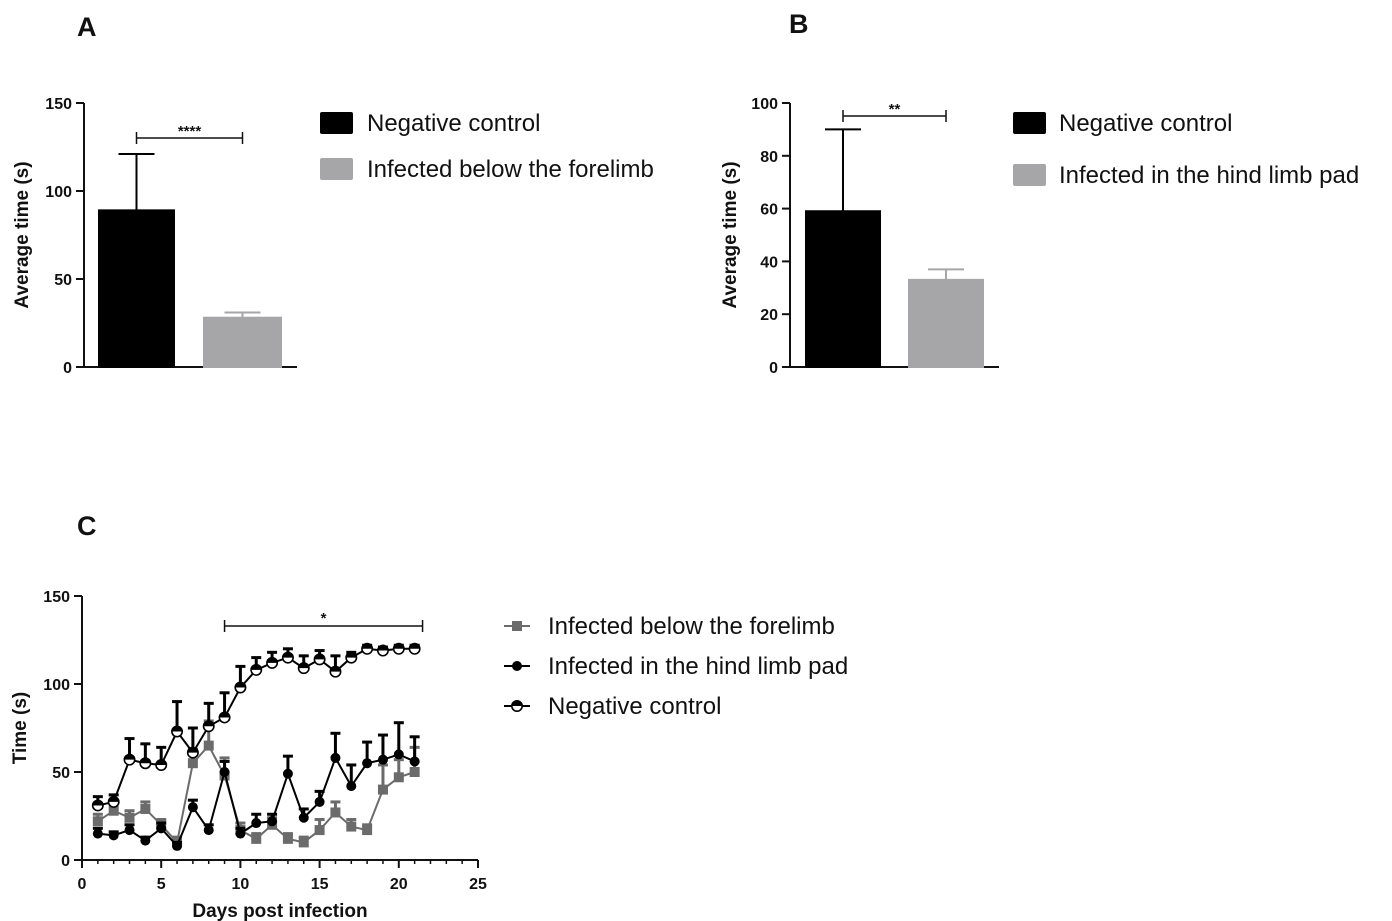 Image resolution: width=1392 pixels, height=921 pixels. Describe the element at coordinates (56, 597) in the screenshot. I see `y-tick-label: 150` at that location.